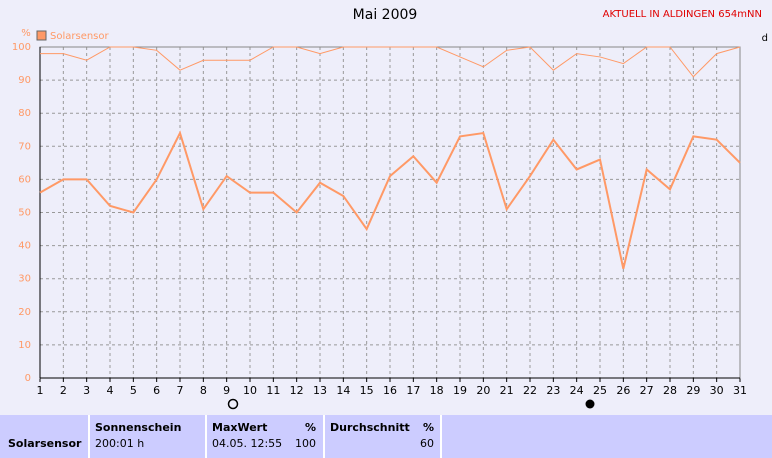 This screenshot has height=458, width=772. What do you see at coordinates (138, 427) in the screenshot?
I see `col-header: Sonnenschein` at bounding box center [138, 427].